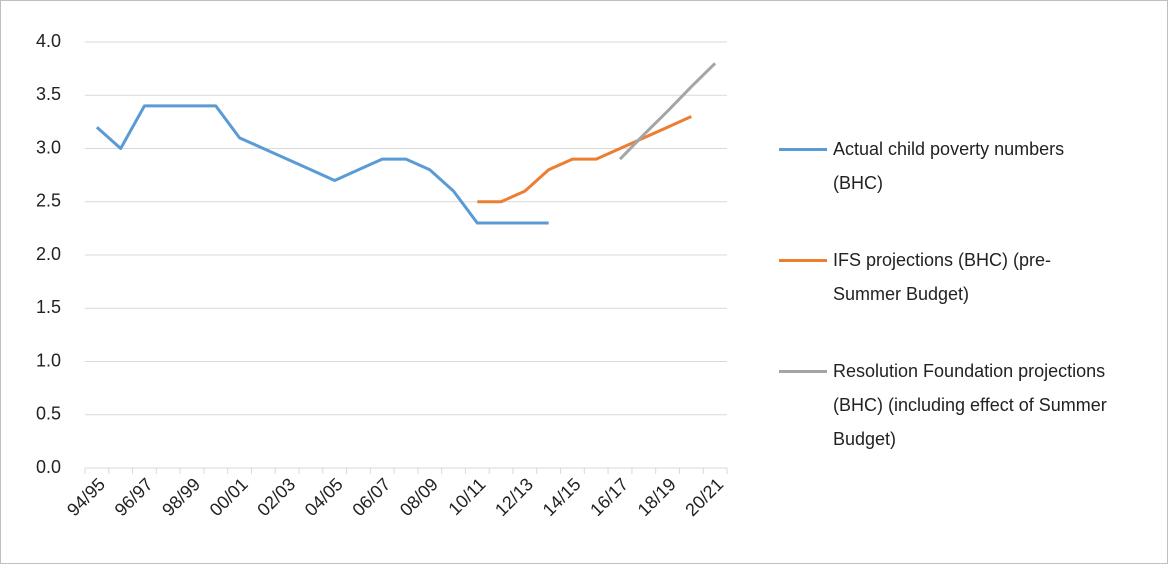 The height and width of the screenshot is (564, 1168). I want to click on x-tick-label: 02/03, so click(276, 497).